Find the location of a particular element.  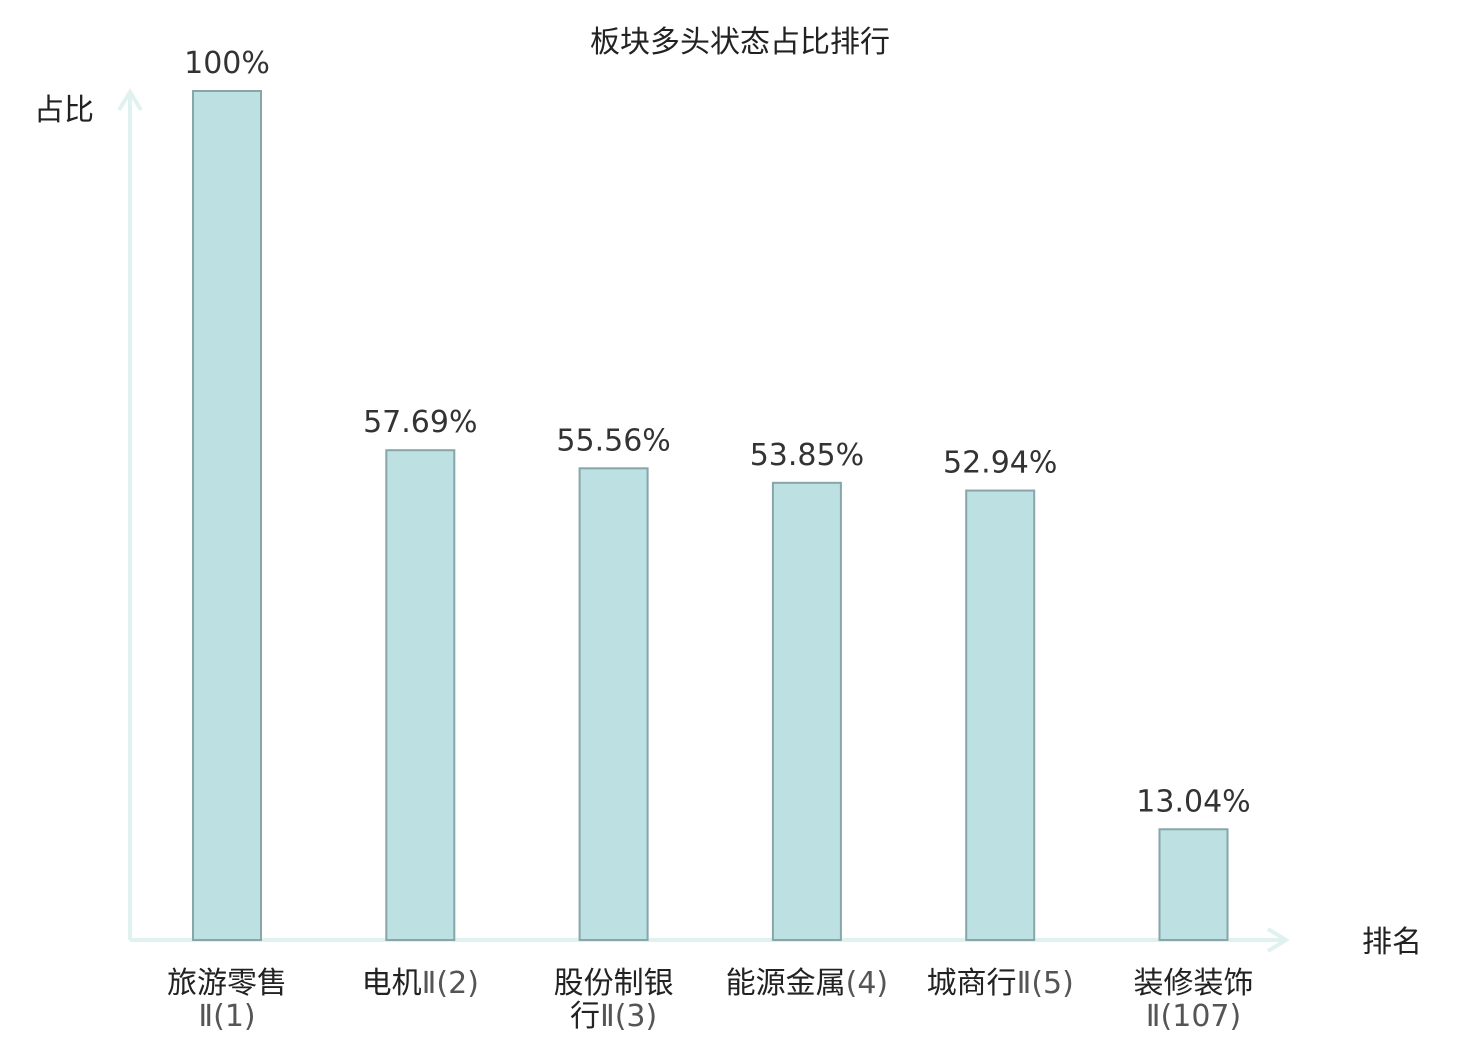

category-label: 城商行Ⅱ(5) is located at coordinates (1000, 983).